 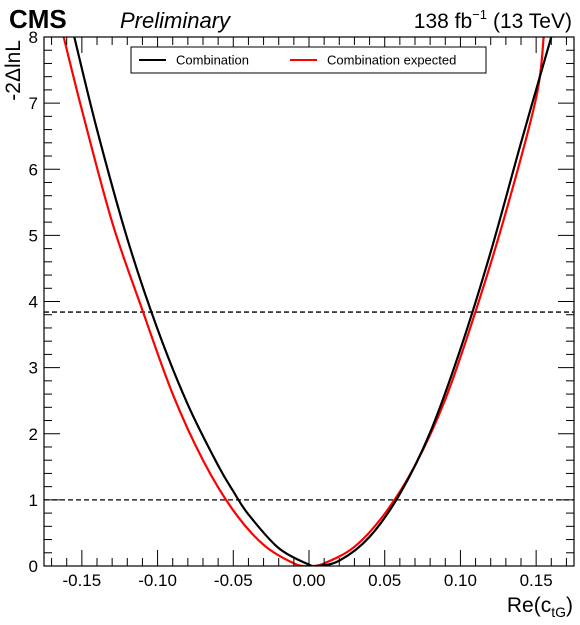 What do you see at coordinates (33, 169) in the screenshot?
I see `y-tick-label: 6` at bounding box center [33, 169].